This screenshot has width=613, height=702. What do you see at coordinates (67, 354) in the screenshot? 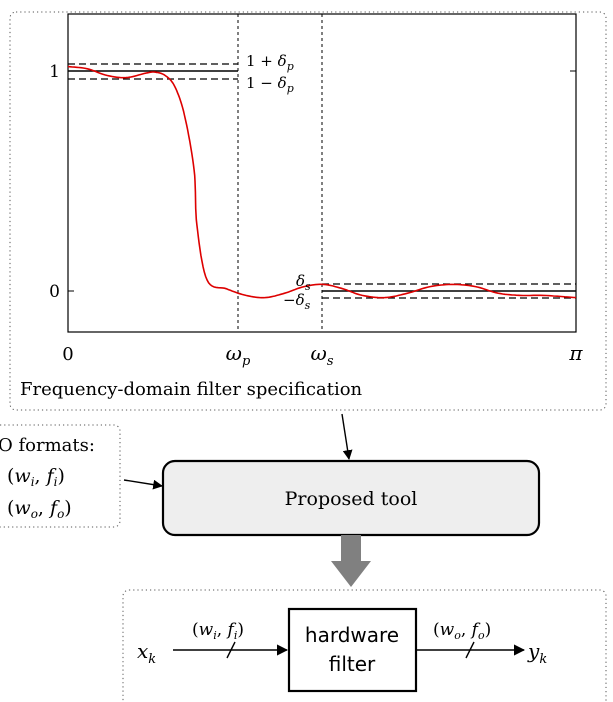
I see `x-tick-label-0: 0` at bounding box center [67, 354].